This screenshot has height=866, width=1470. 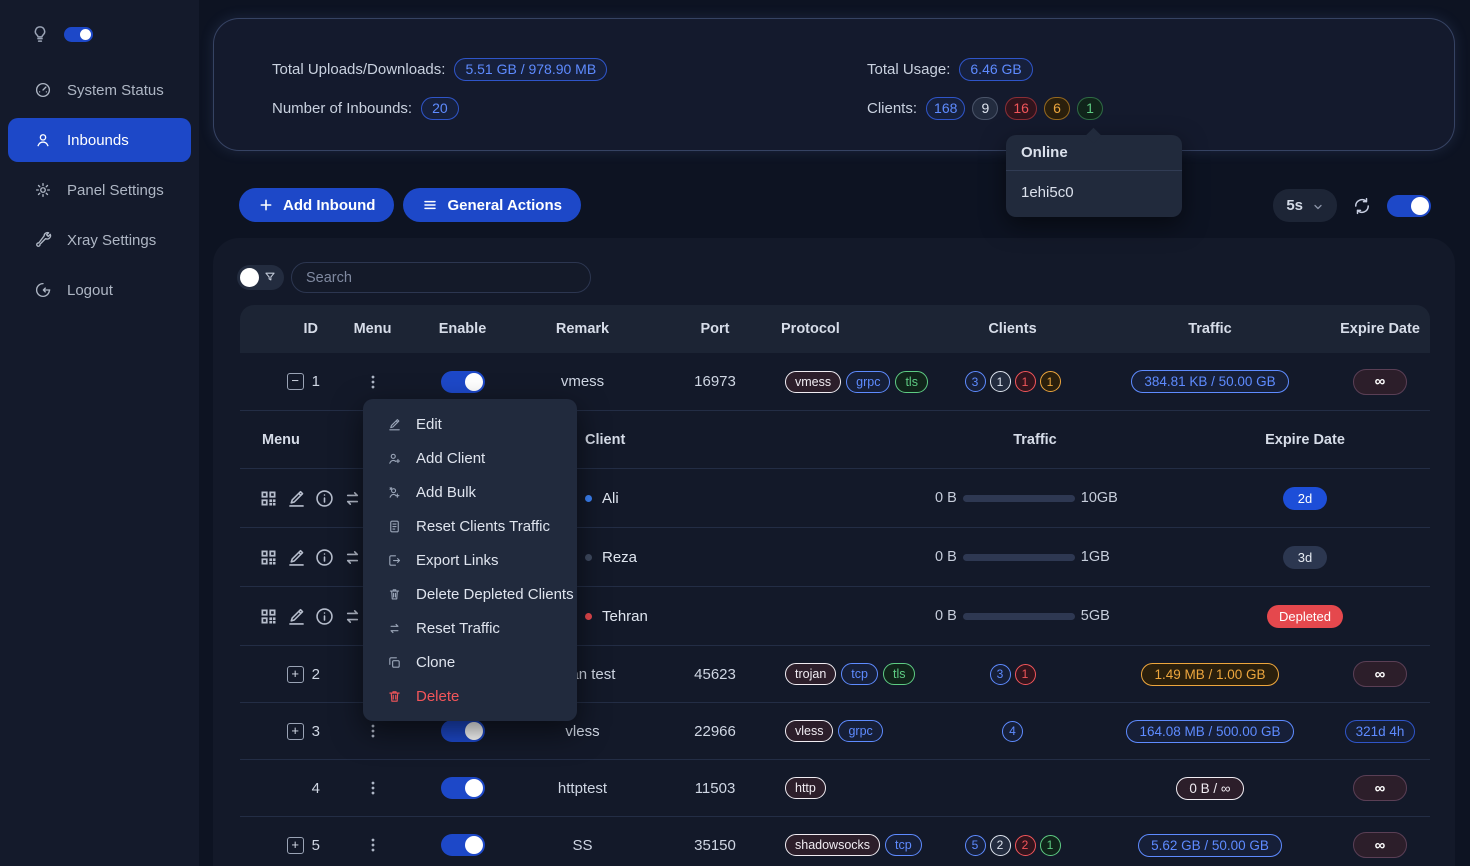 I want to click on context-menu-item-edit: Edit, so click(x=470, y=424).